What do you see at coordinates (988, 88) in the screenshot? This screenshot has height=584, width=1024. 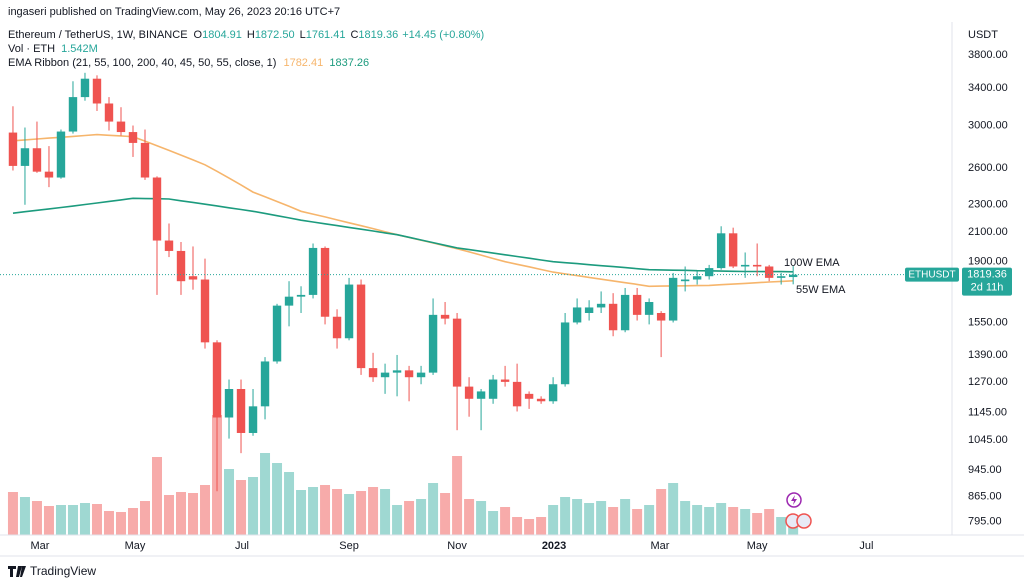 I see `y-tick-label: 3400.00` at bounding box center [988, 88].